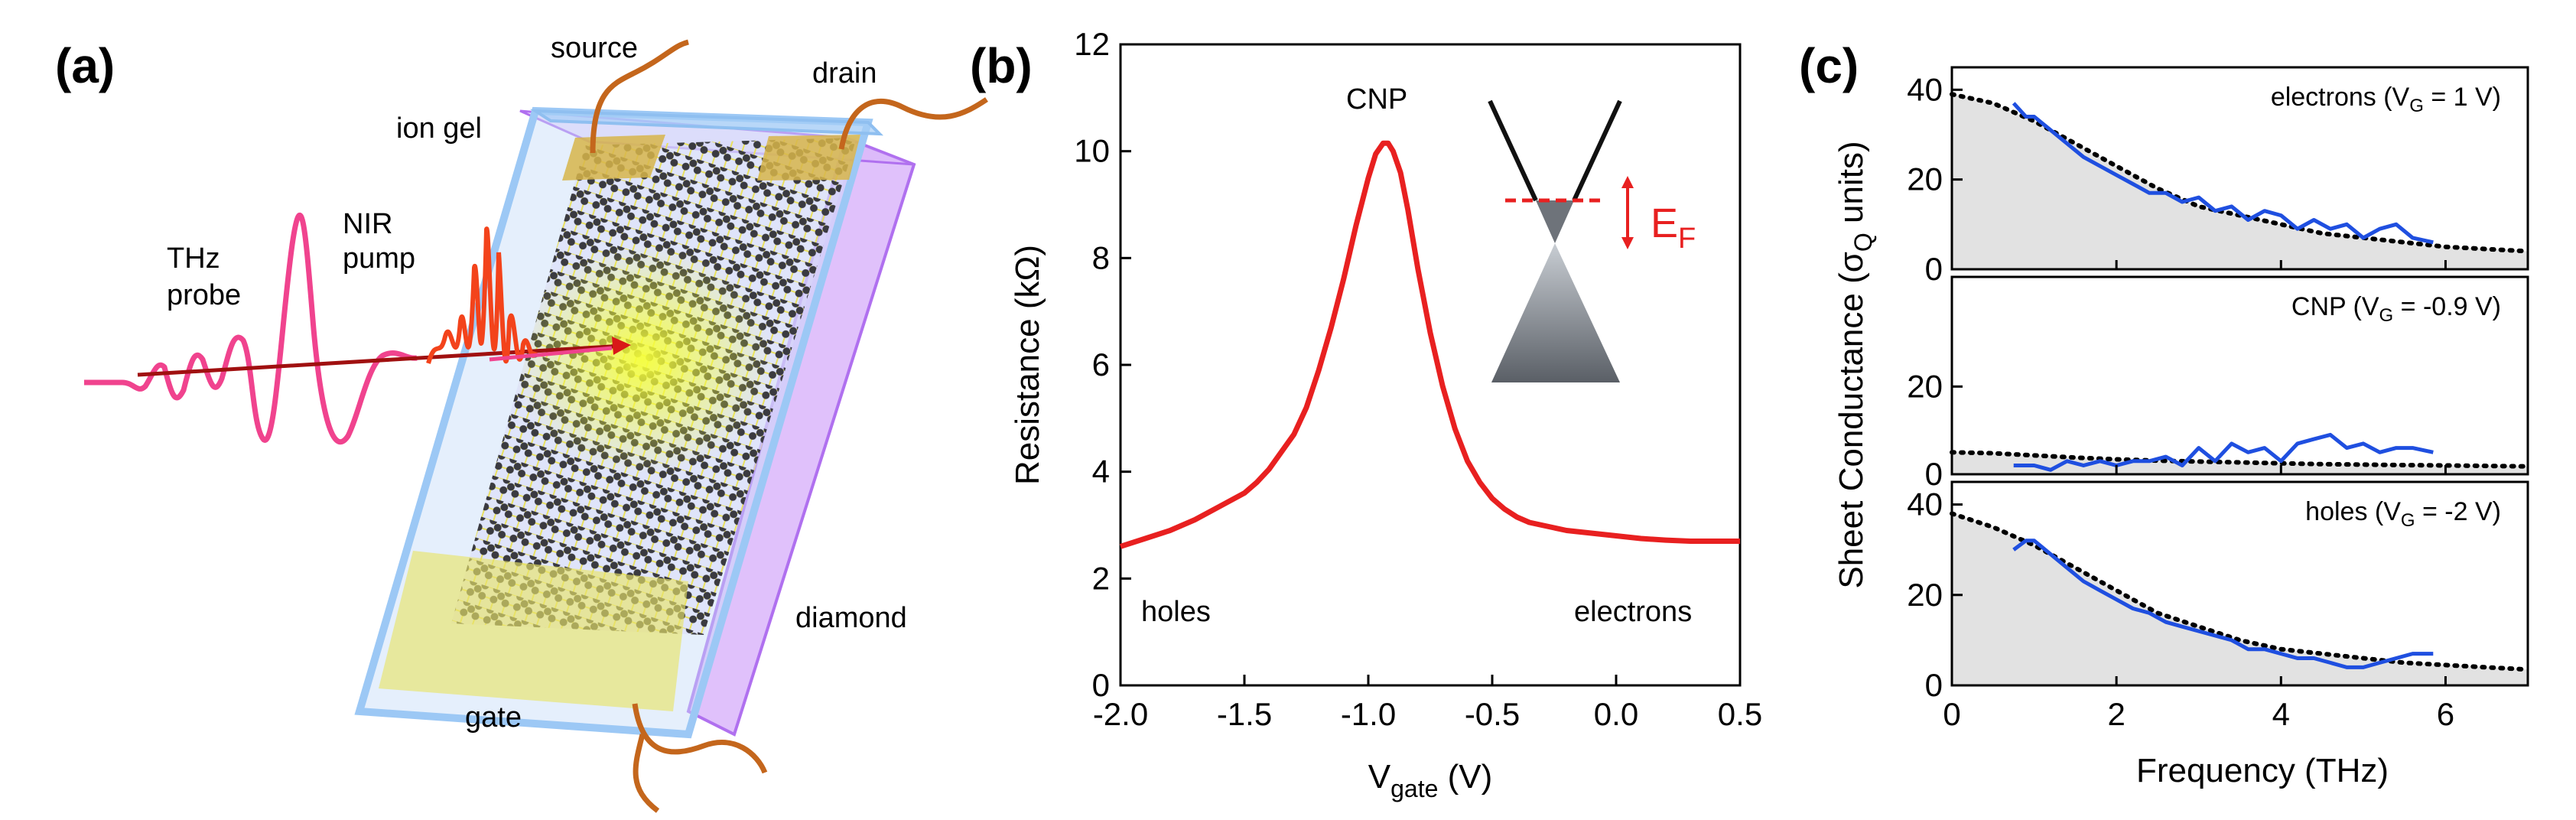  Describe the element at coordinates (1101, 257) in the screenshot. I see `y-tick-label: 8` at that location.